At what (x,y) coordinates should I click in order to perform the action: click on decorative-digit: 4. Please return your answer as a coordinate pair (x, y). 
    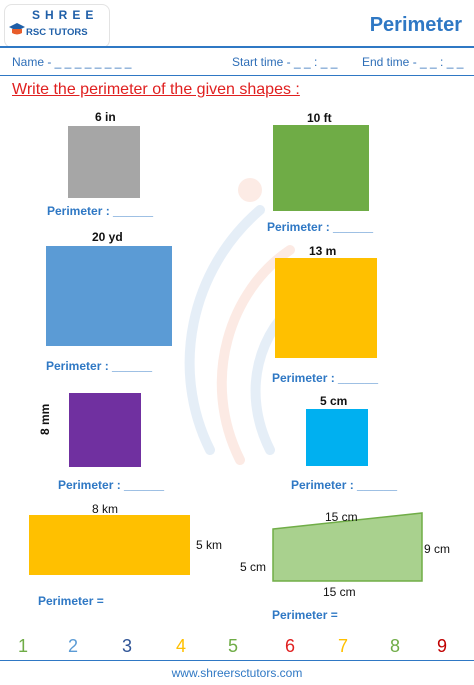
    Looking at the image, I should click on (181, 646).